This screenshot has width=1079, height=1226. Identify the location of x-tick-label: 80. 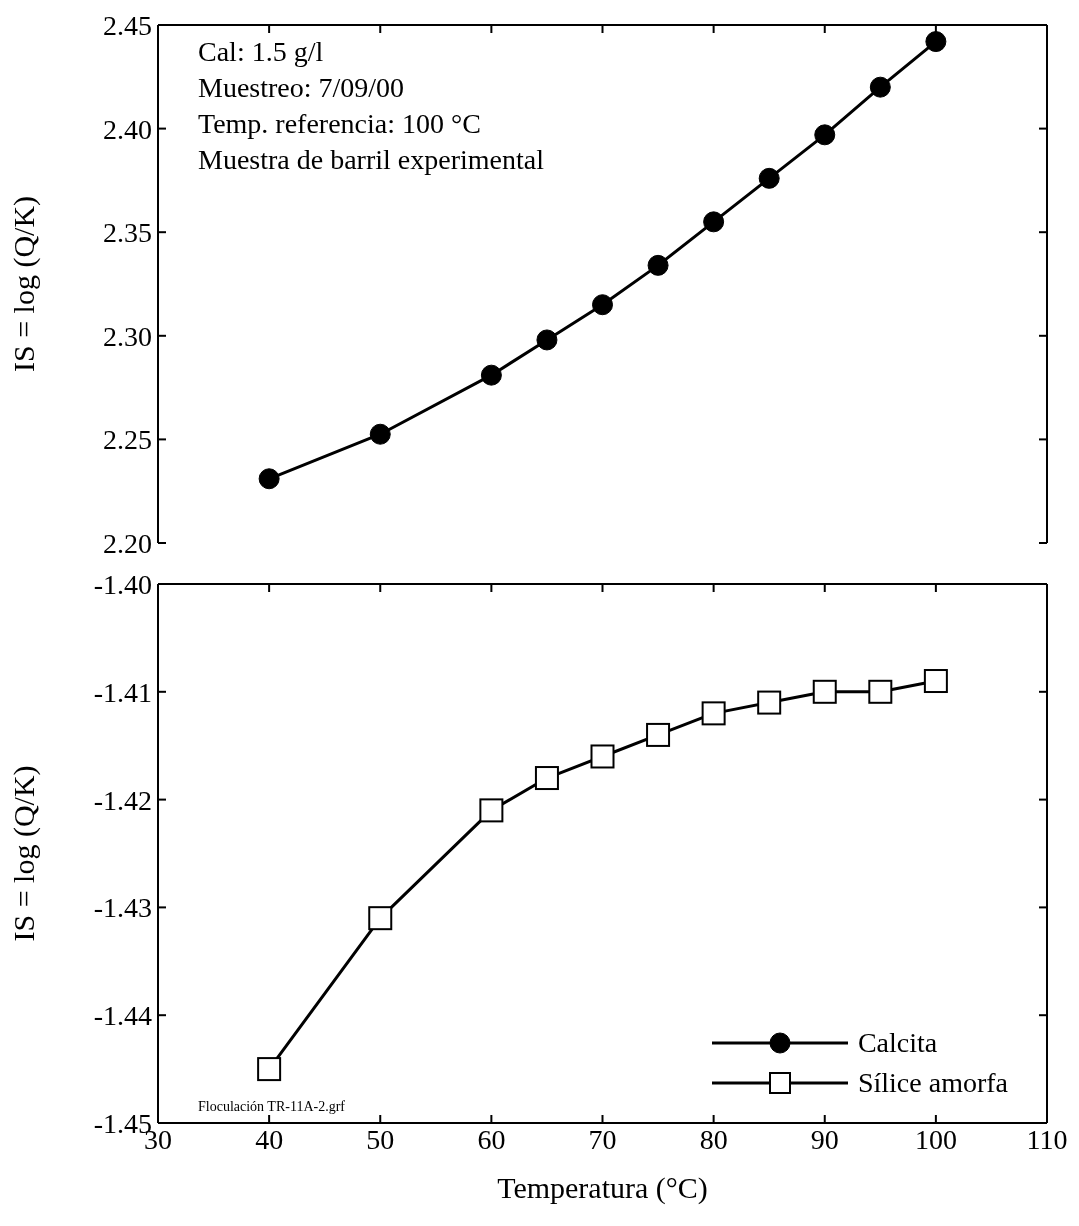
(713, 1139).